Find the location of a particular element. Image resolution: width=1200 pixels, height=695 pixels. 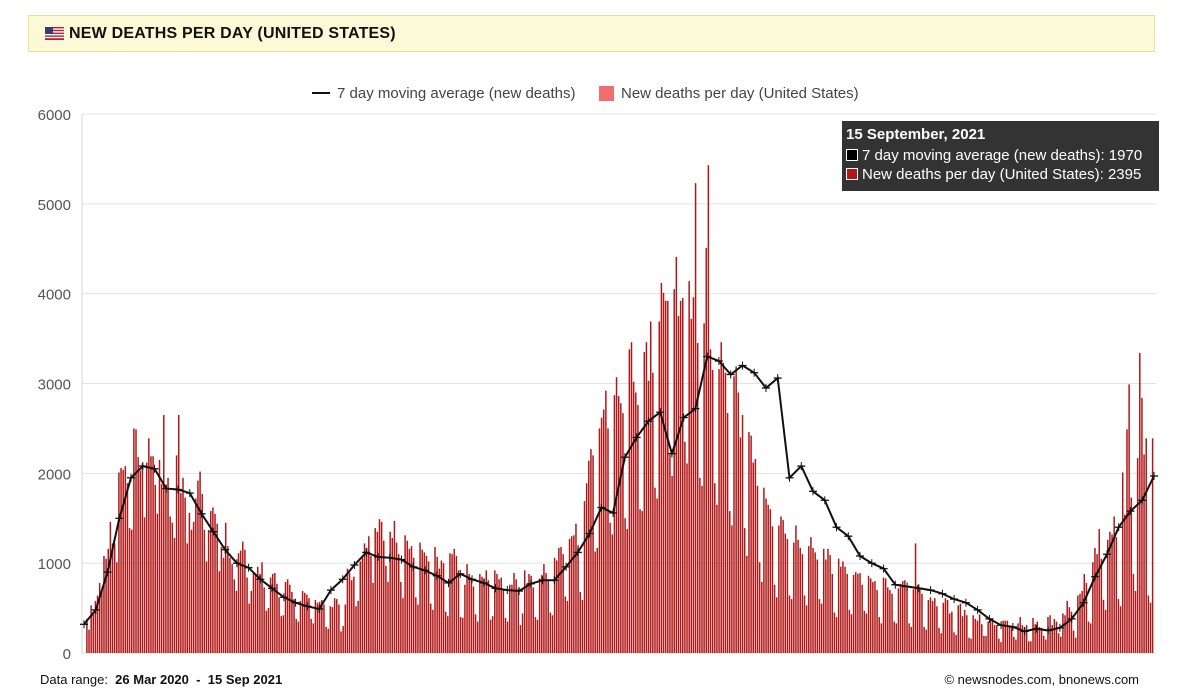

tooltip-date: 15 September, 2021 is located at coordinates (916, 134).